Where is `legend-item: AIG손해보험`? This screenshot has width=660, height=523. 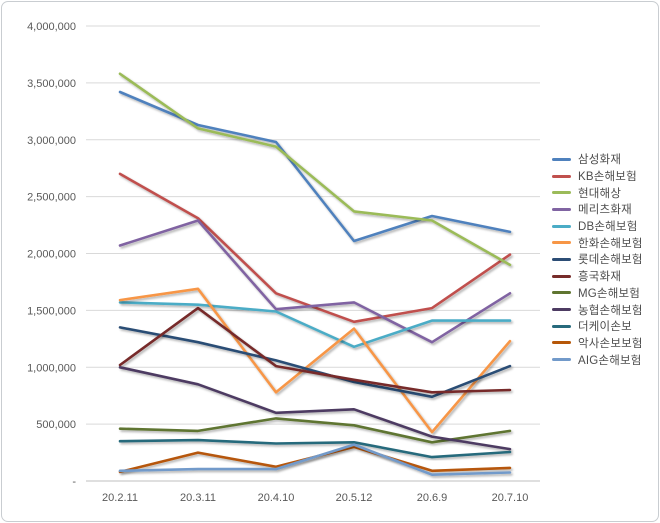
legend-item: AIG손해보험 is located at coordinates (597, 359).